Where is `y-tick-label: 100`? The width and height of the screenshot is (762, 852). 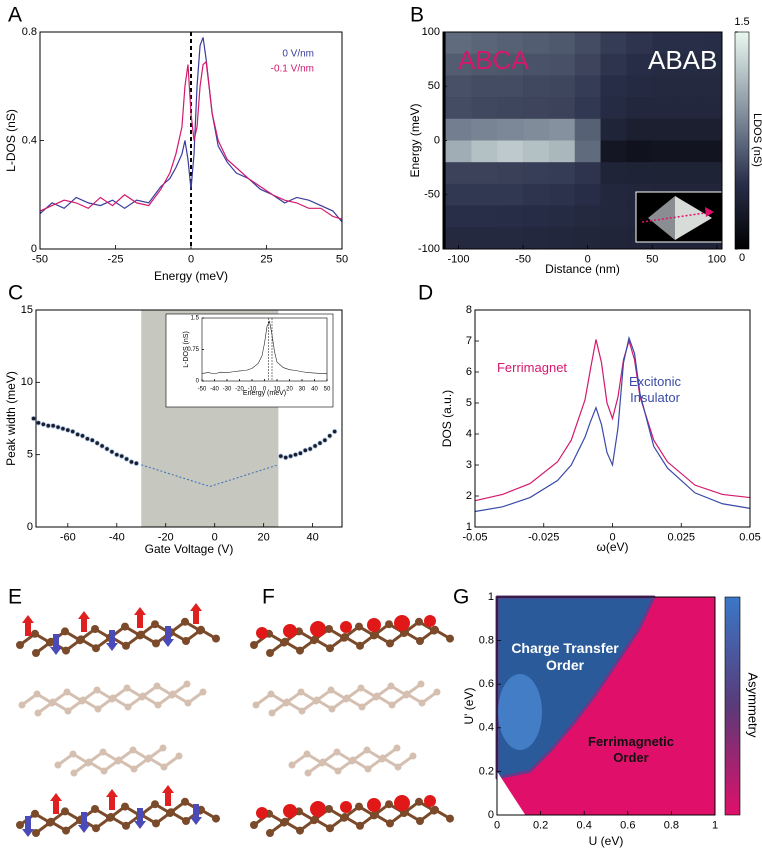 y-tick-label: 100 is located at coordinates (431, 32).